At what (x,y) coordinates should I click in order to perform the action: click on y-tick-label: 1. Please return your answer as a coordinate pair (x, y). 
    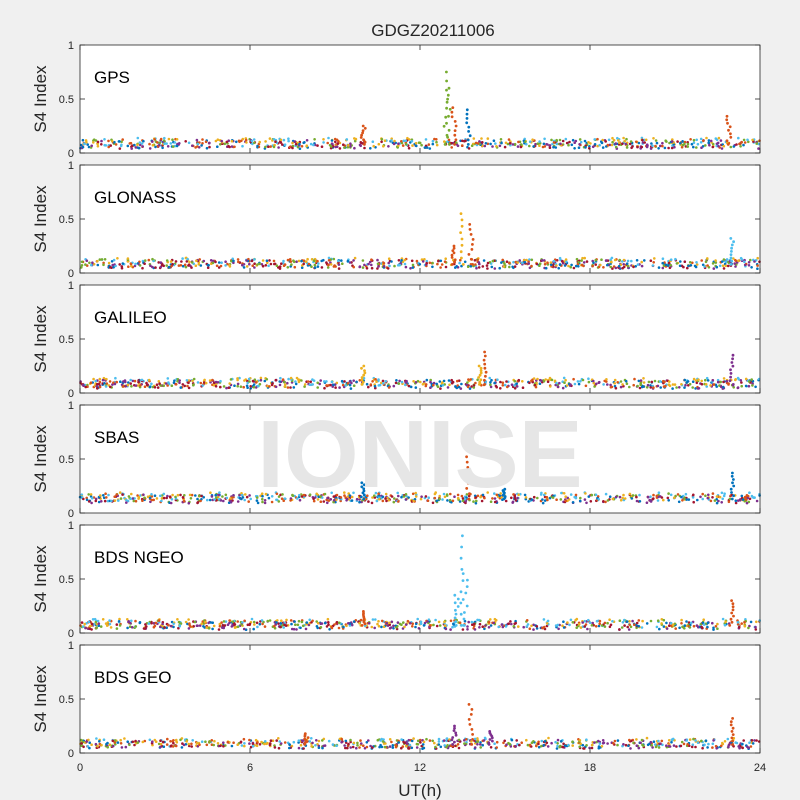
    Looking at the image, I should click on (71, 406).